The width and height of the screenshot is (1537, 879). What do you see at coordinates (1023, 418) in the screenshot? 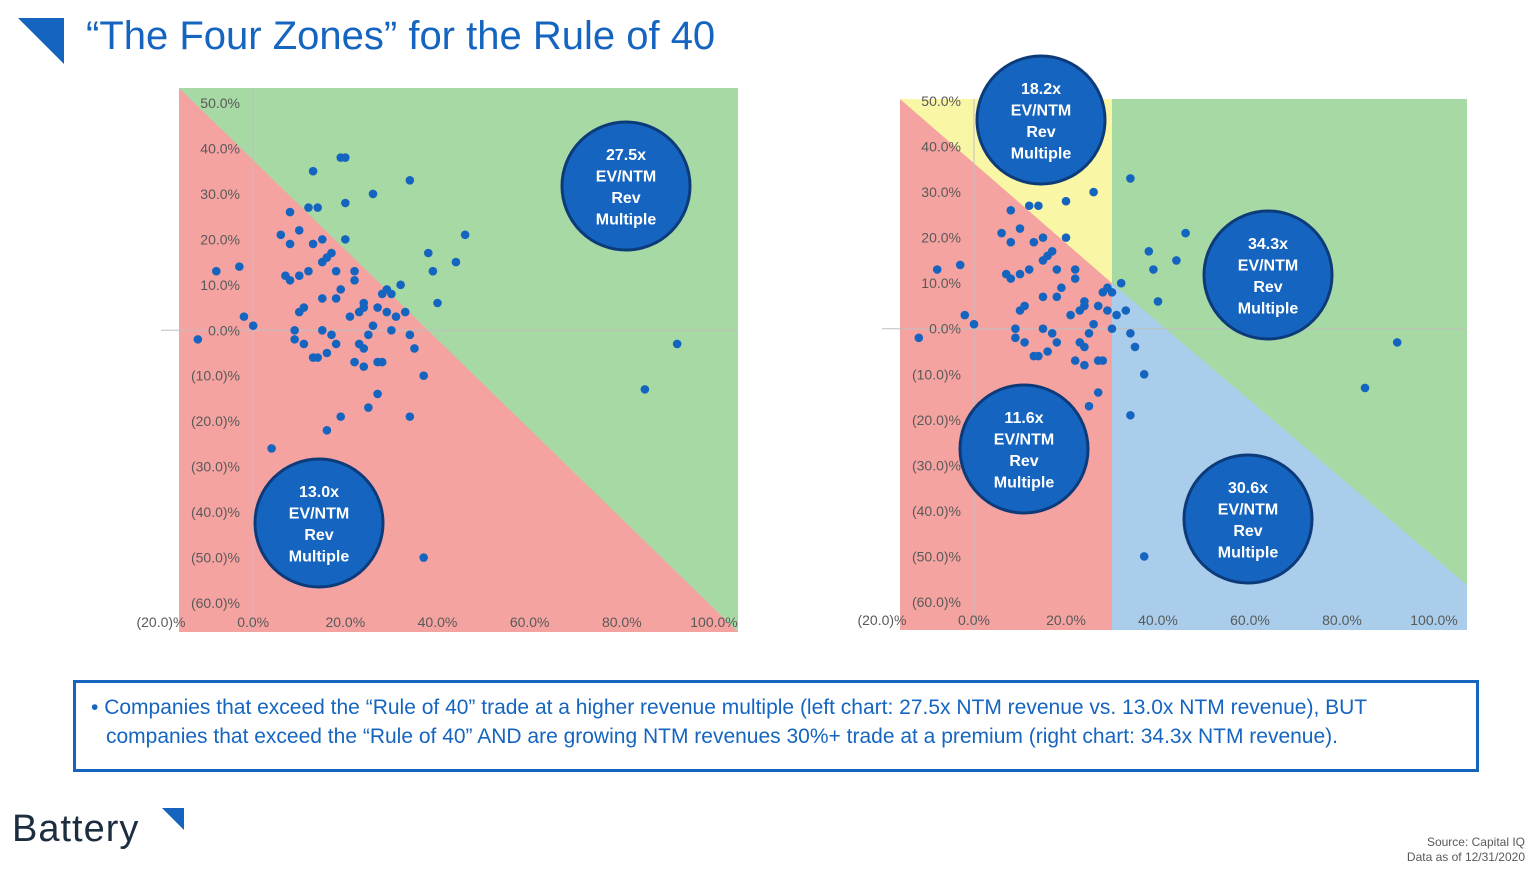
I see `bubble-label-line: 11.6x` at bounding box center [1023, 418].